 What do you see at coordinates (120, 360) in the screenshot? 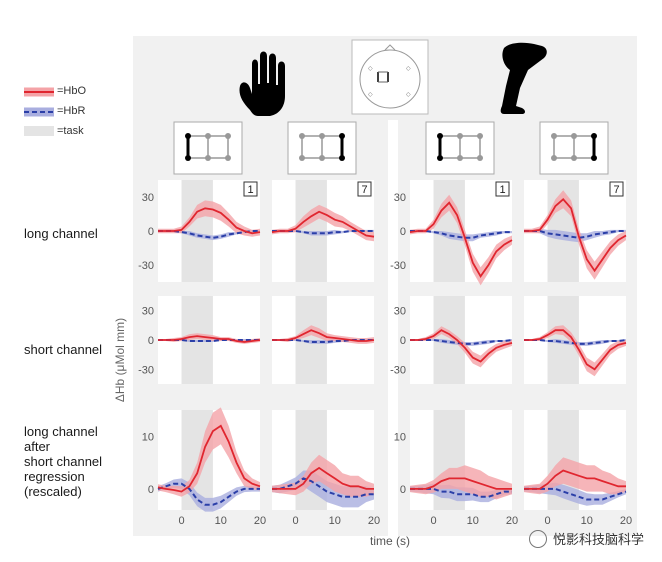
I see `y-axis-label: ΔHb (μMol mm)` at bounding box center [120, 360].